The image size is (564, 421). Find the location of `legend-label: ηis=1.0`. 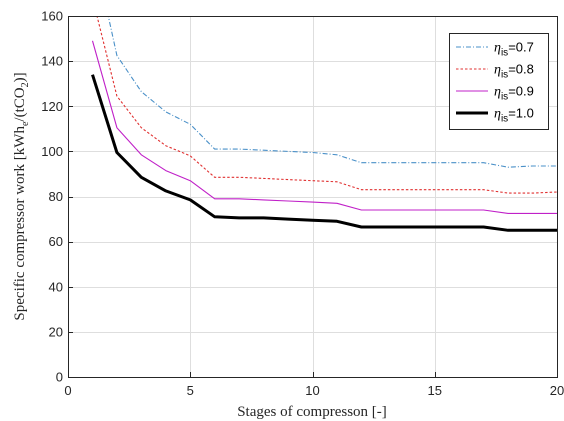

legend-label: ηis=1.0 is located at coordinates (514, 115).